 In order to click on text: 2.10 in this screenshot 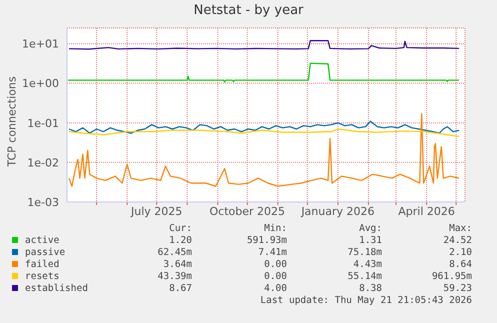, I will do `click(460, 253)`.